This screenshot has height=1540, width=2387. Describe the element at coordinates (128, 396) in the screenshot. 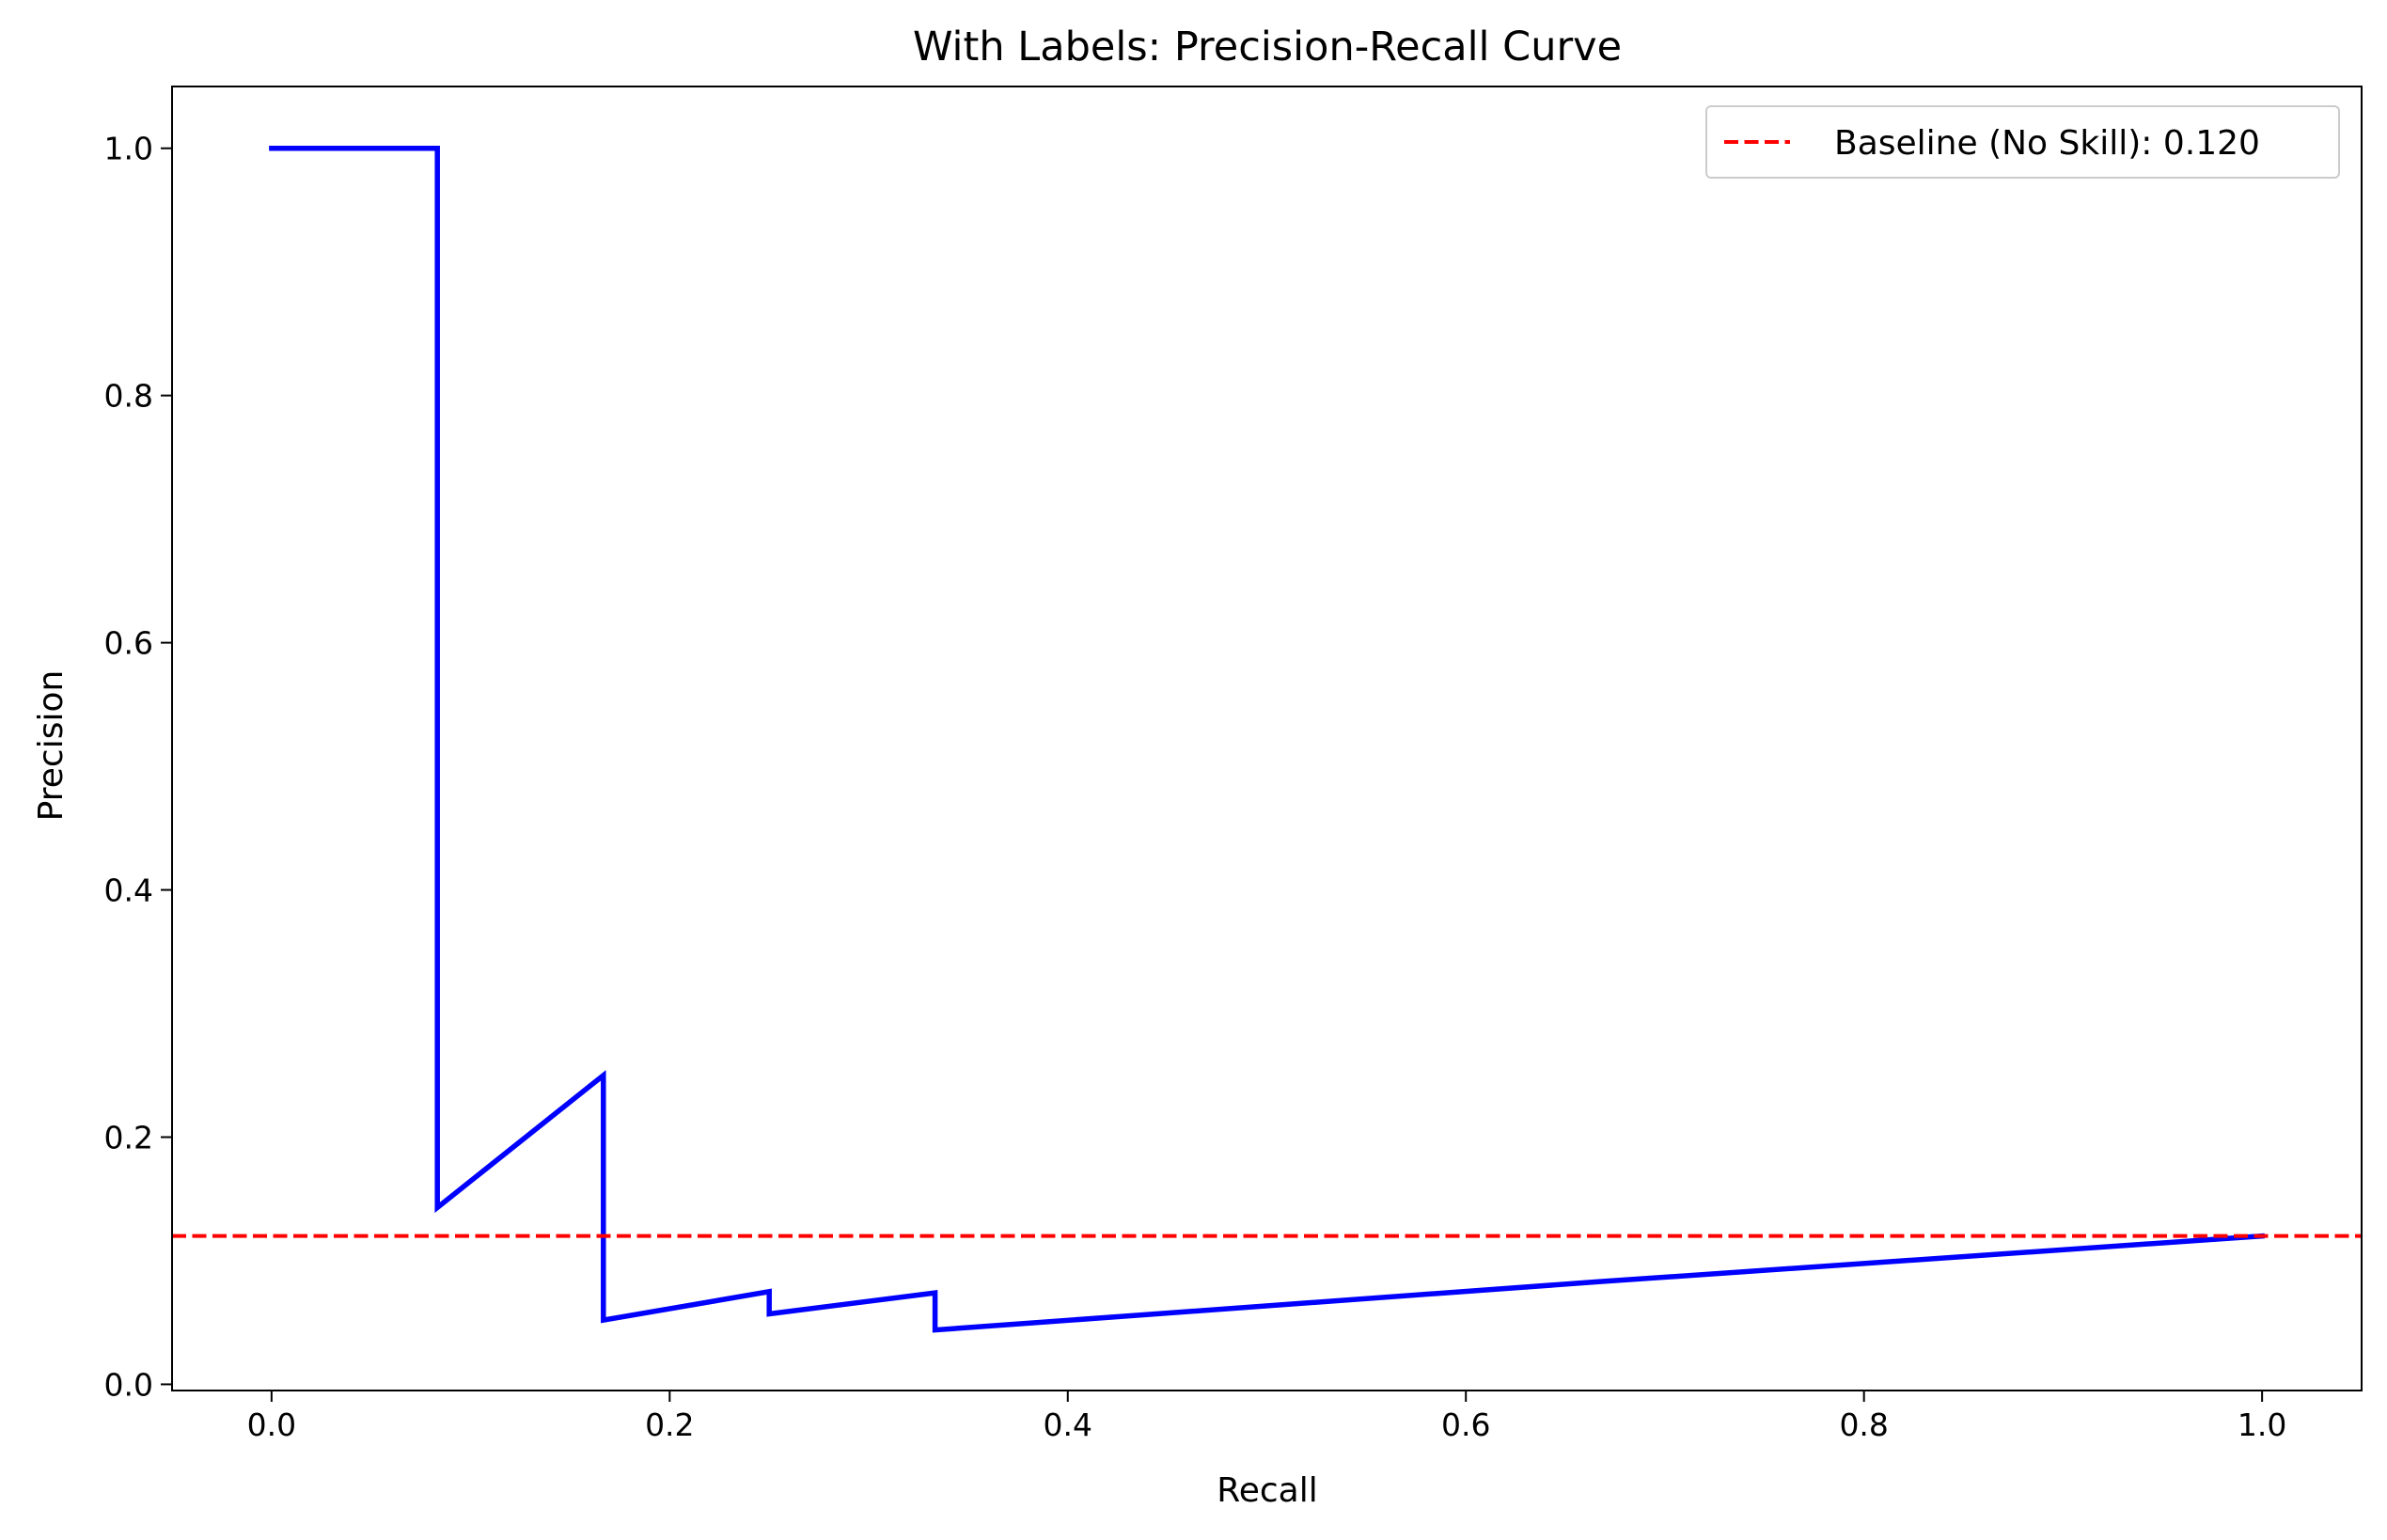

I see `y-tick-label: 0.8` at that location.